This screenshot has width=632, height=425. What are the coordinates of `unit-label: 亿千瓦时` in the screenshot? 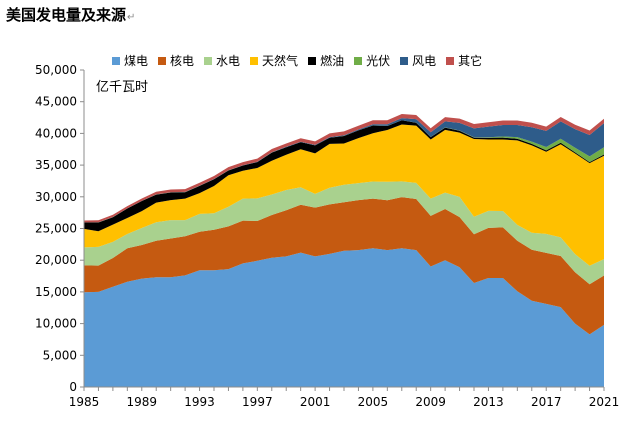 It's located at (122, 87).